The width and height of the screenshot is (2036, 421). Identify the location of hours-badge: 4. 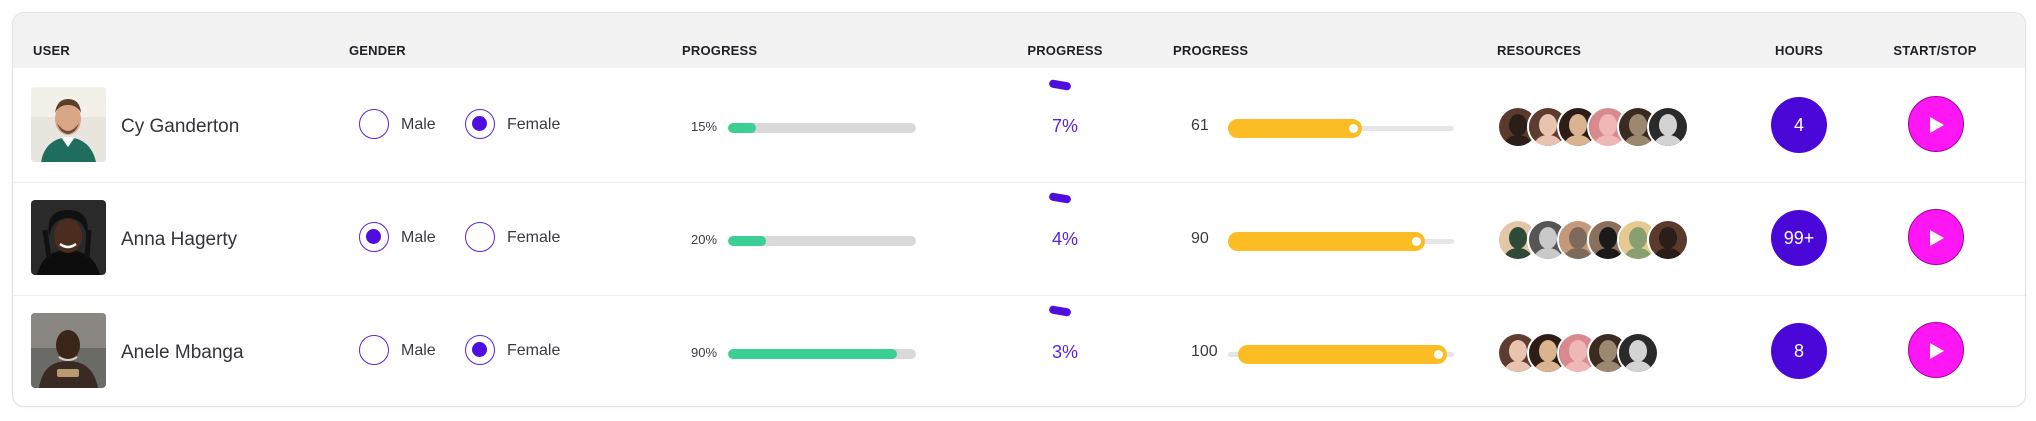
(1799, 125).